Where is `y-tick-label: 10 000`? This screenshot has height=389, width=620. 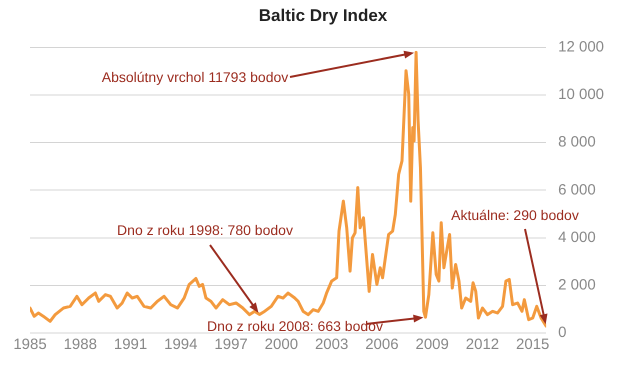
y-tick-label: 10 000 is located at coordinates (581, 95).